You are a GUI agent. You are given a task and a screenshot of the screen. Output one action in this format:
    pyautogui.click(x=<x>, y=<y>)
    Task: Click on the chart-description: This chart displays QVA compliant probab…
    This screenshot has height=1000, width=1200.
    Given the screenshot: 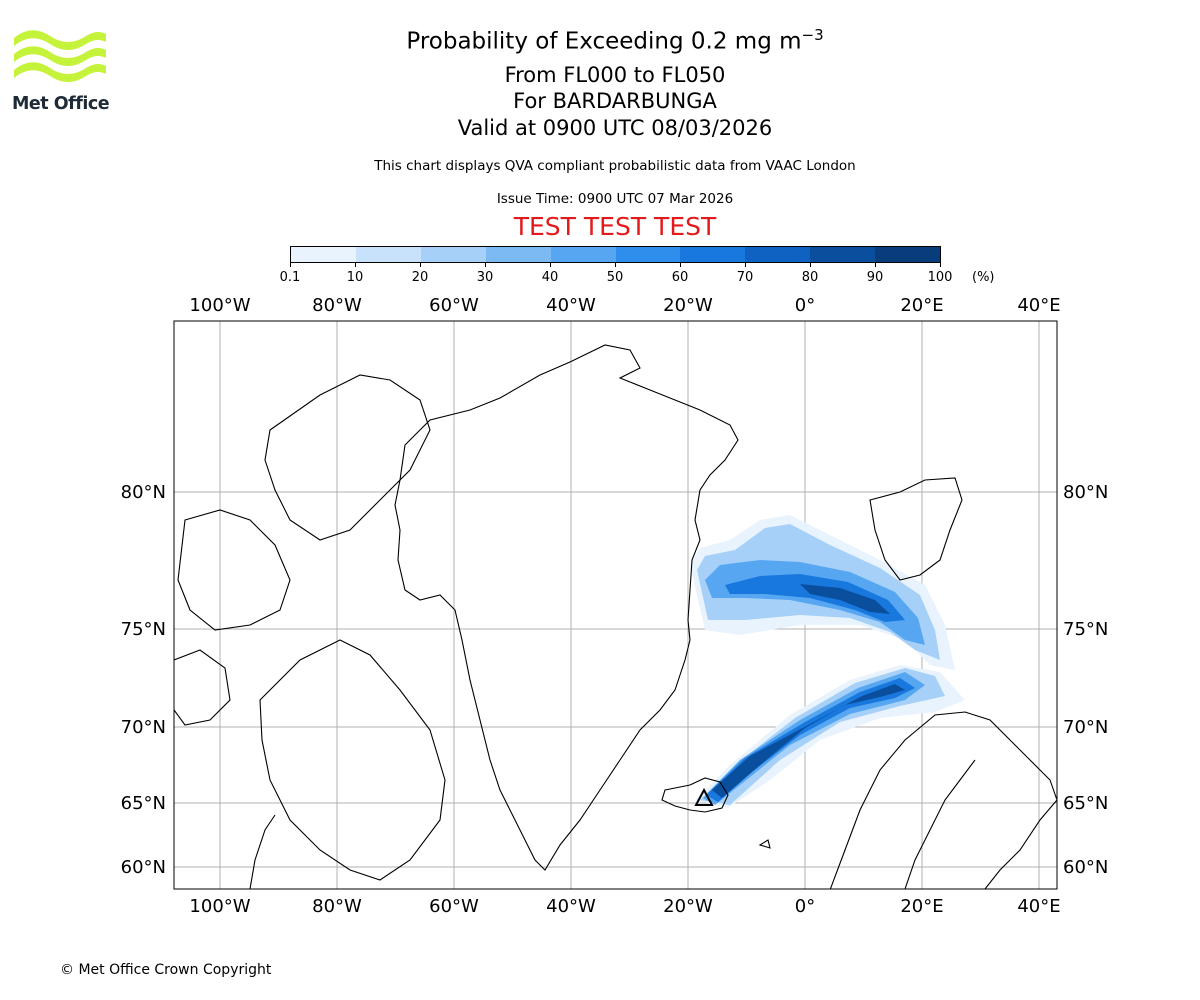 What is the action you would take?
    pyautogui.click(x=615, y=166)
    